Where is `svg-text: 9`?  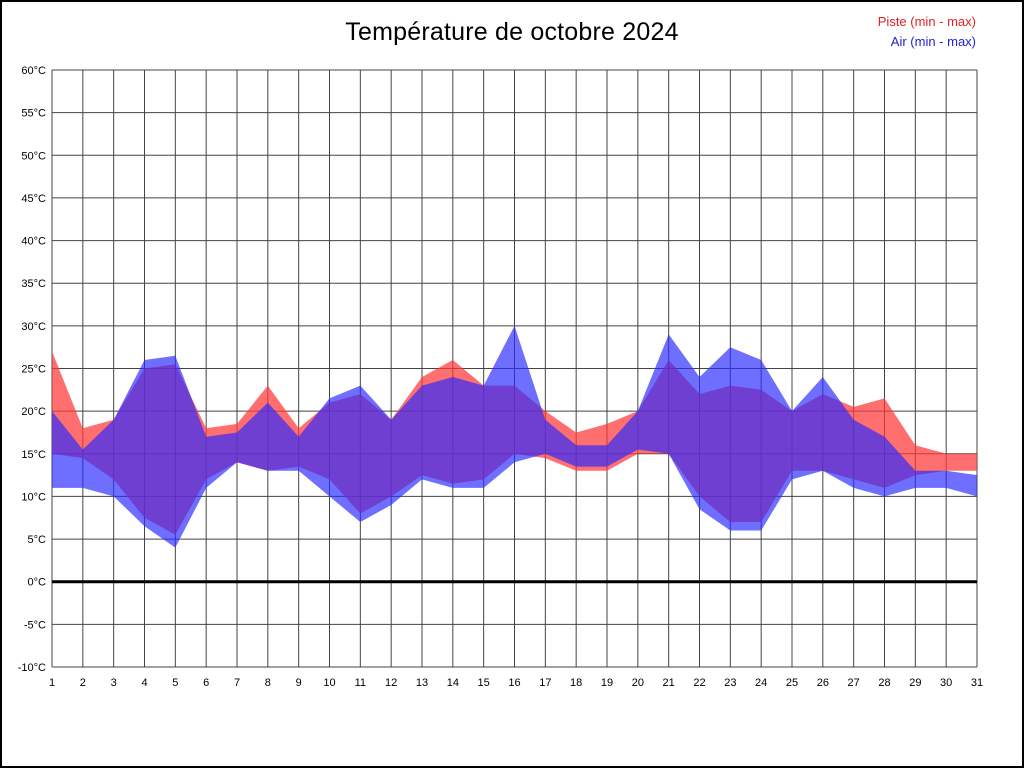
svg-text: 9 is located at coordinates (299, 683).